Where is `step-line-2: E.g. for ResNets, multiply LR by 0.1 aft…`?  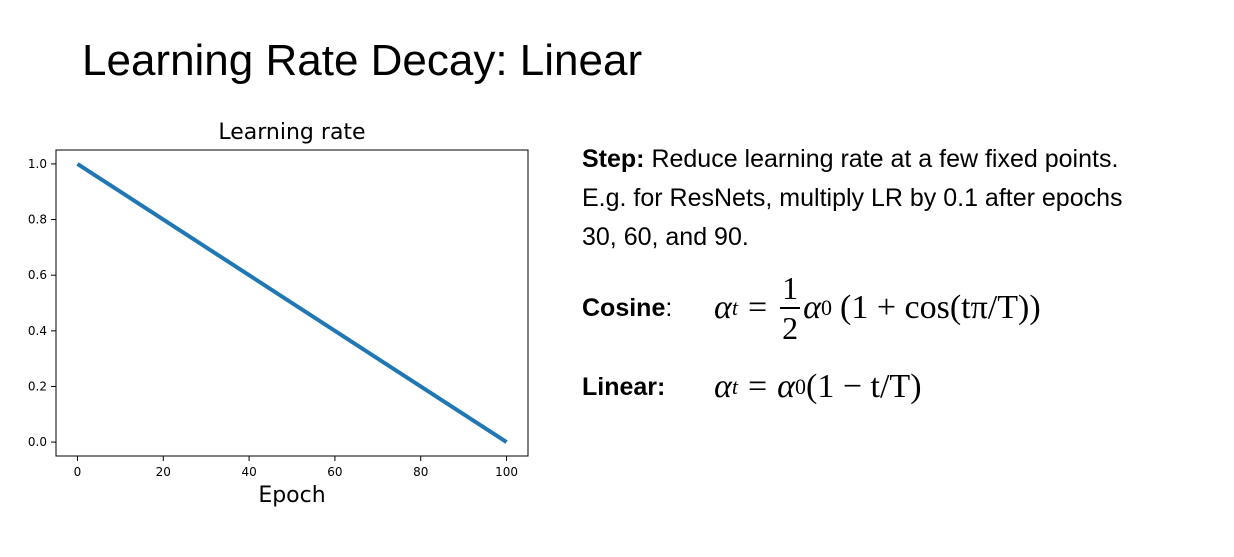 step-line-2: E.g. for ResNets, multiply LR by 0.1 aft… is located at coordinates (852, 198).